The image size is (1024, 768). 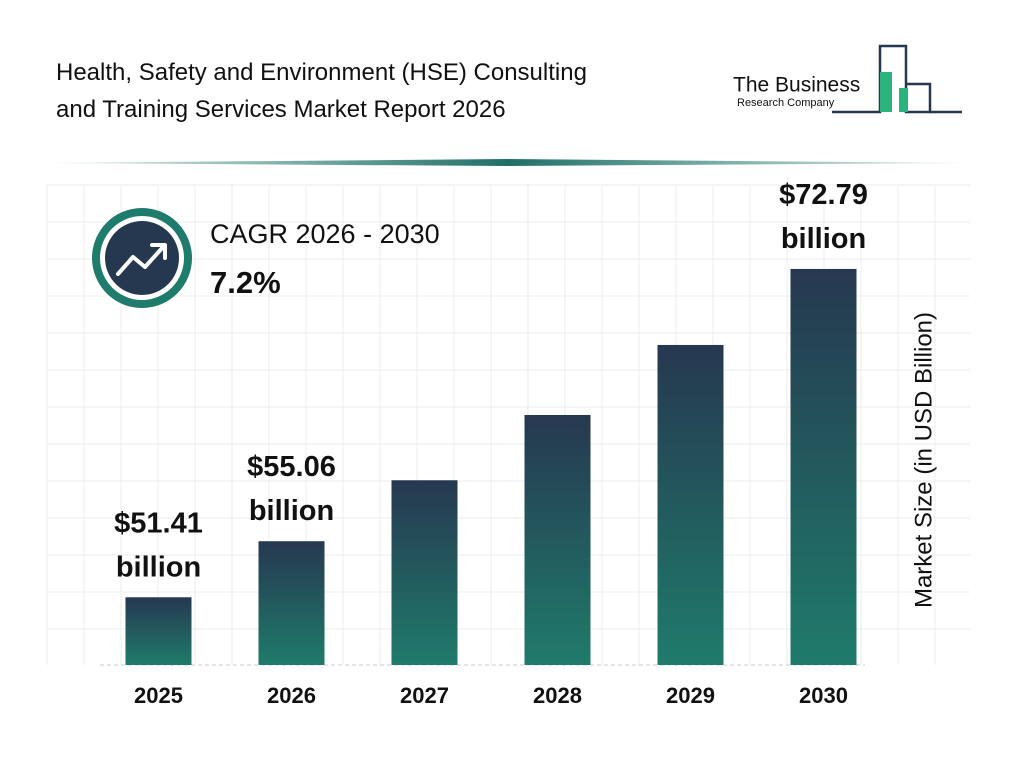 I want to click on logo-text: The Business, so click(x=796, y=85).